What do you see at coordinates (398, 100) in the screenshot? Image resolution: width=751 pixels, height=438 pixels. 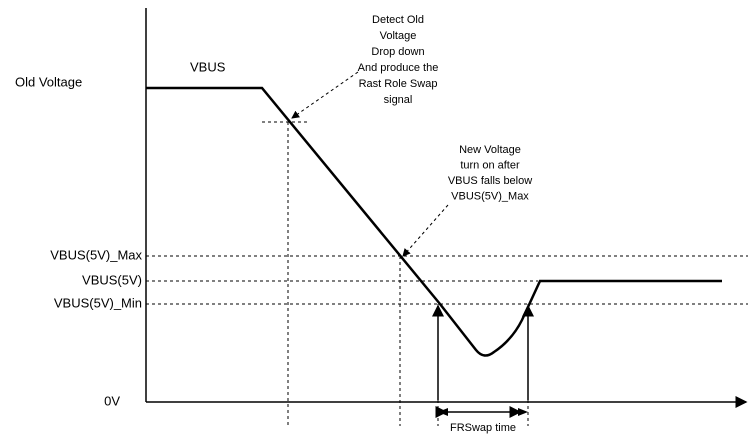 I see `annotation-line: signal` at bounding box center [398, 100].